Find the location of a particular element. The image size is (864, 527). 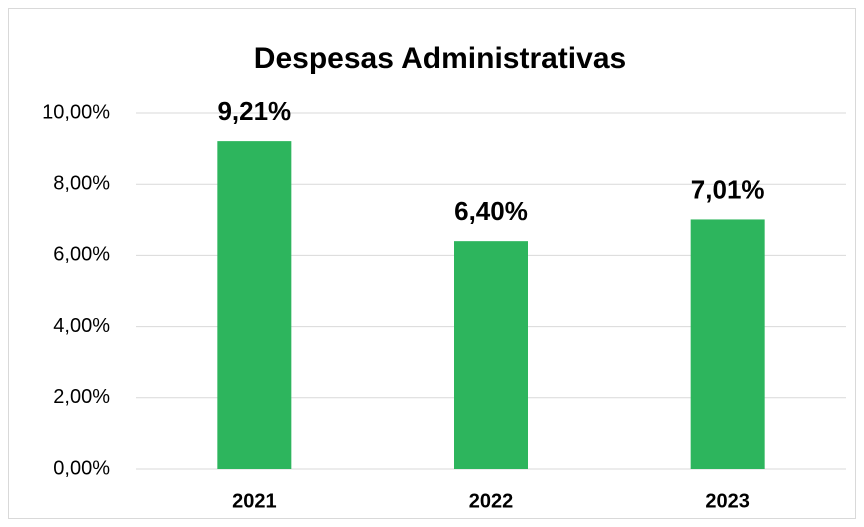

data-label: 9,21% is located at coordinates (254, 111).